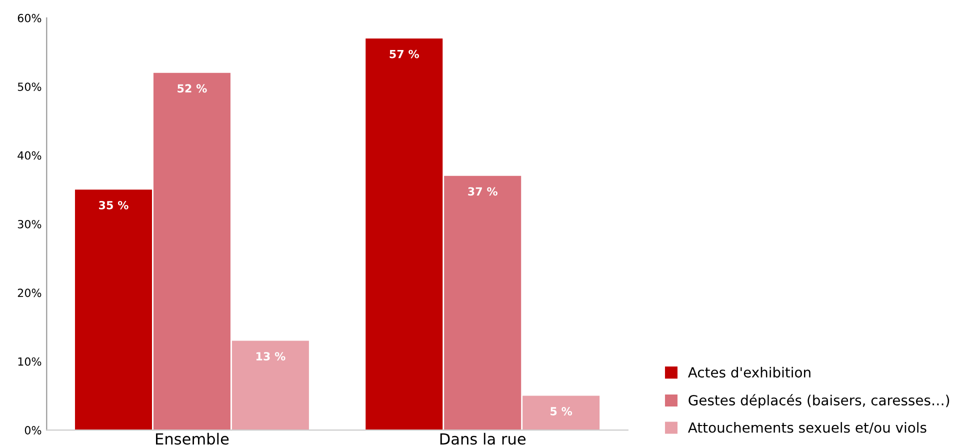 This screenshot has height=448, width=972. What do you see at coordinates (819, 401) in the screenshot?
I see `legend-label: Gestes déplacés (baisers, caresses…)` at bounding box center [819, 401].